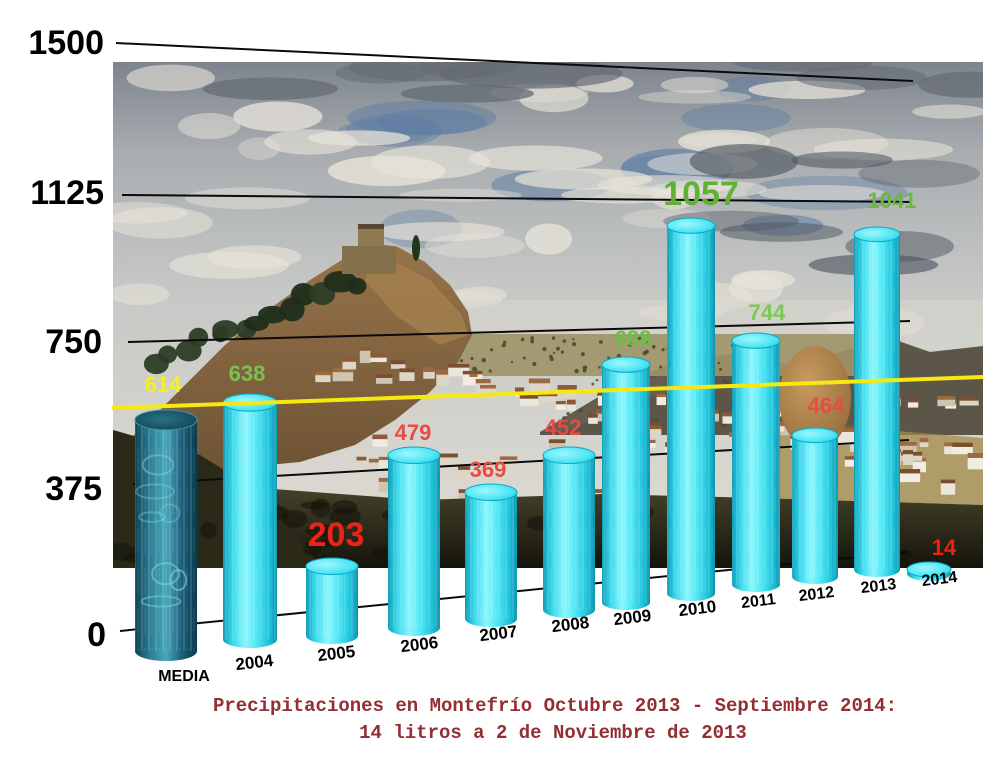  What do you see at coordinates (67, 339) in the screenshot?
I see `y-axis-tick-labels: 1500 1125 750 375 0` at bounding box center [67, 339].